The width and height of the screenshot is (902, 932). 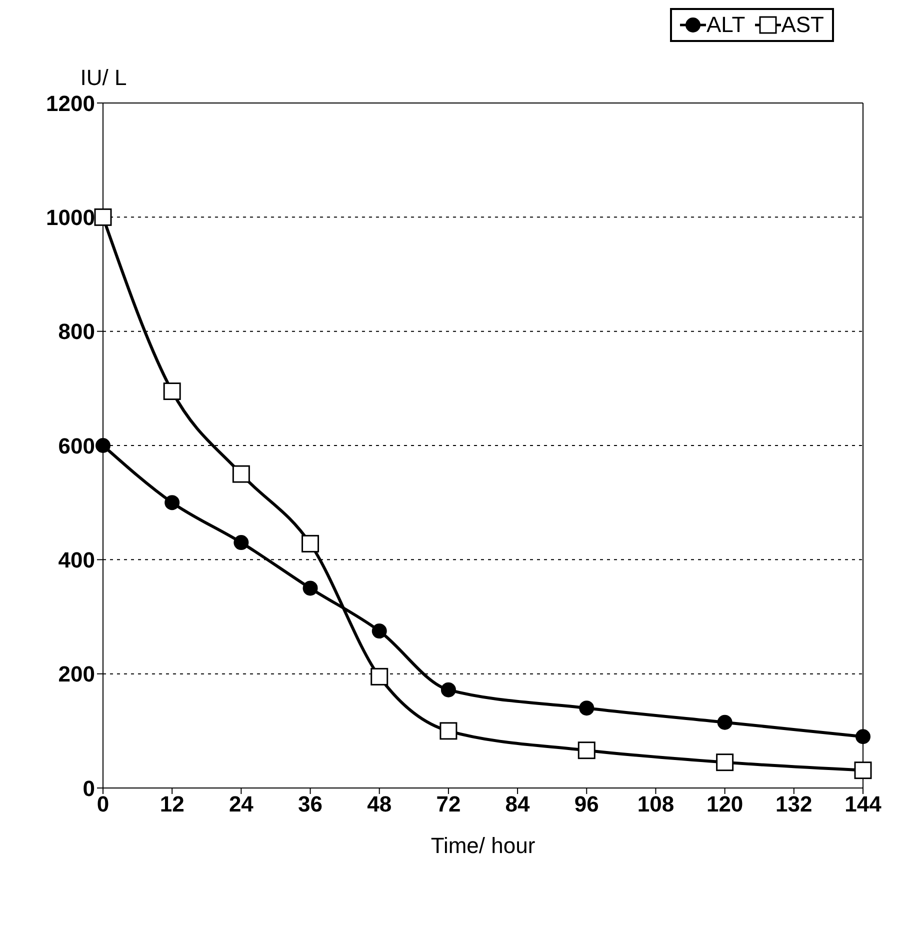 I want to click on y-tick-label: 800, so click(x=76, y=331).